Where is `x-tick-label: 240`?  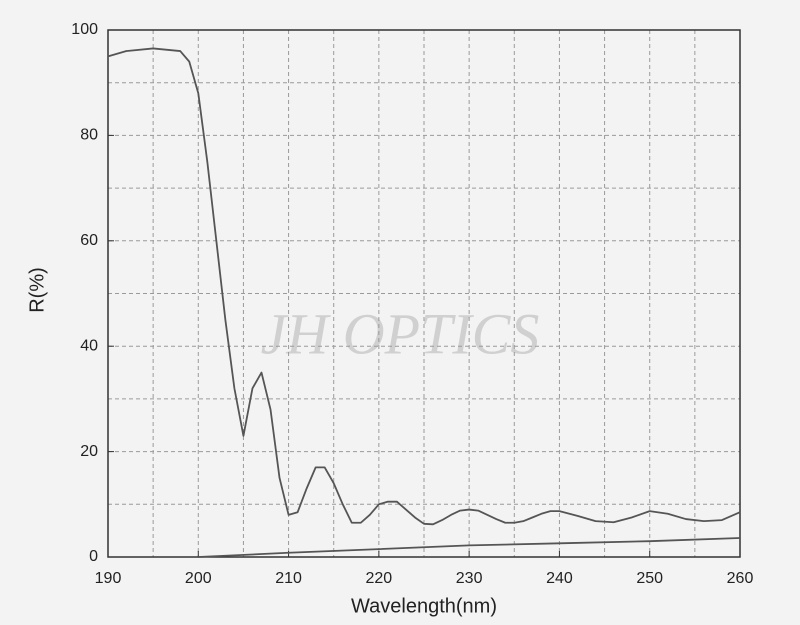
x-tick-label: 240 is located at coordinates (559, 578).